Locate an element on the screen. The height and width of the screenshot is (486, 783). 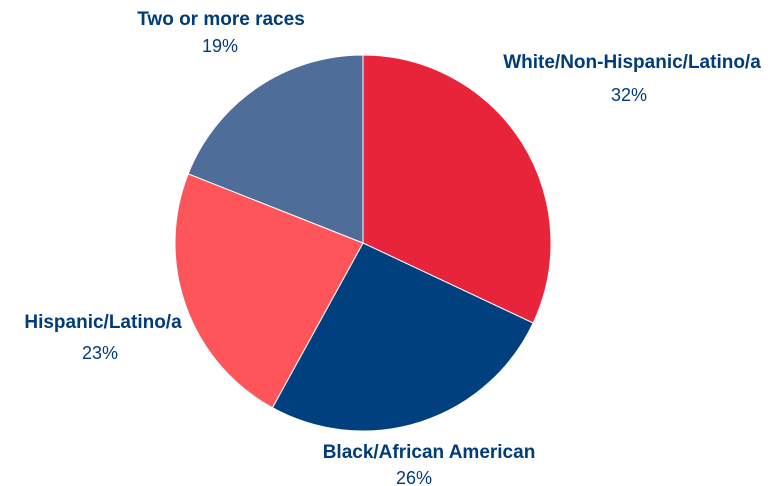
slice-label-black: Black/African American 26% is located at coordinates (429, 464).